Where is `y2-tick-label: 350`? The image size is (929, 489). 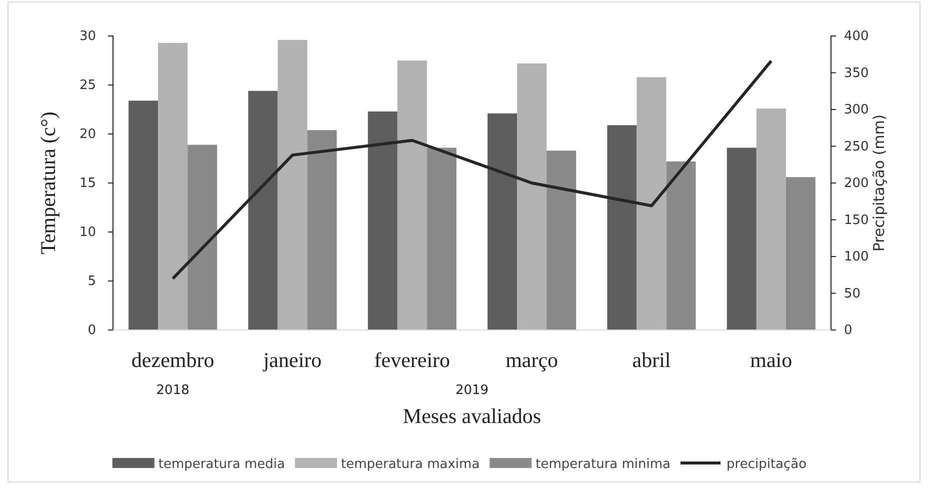 y2-tick-label: 350 is located at coordinates (856, 73).